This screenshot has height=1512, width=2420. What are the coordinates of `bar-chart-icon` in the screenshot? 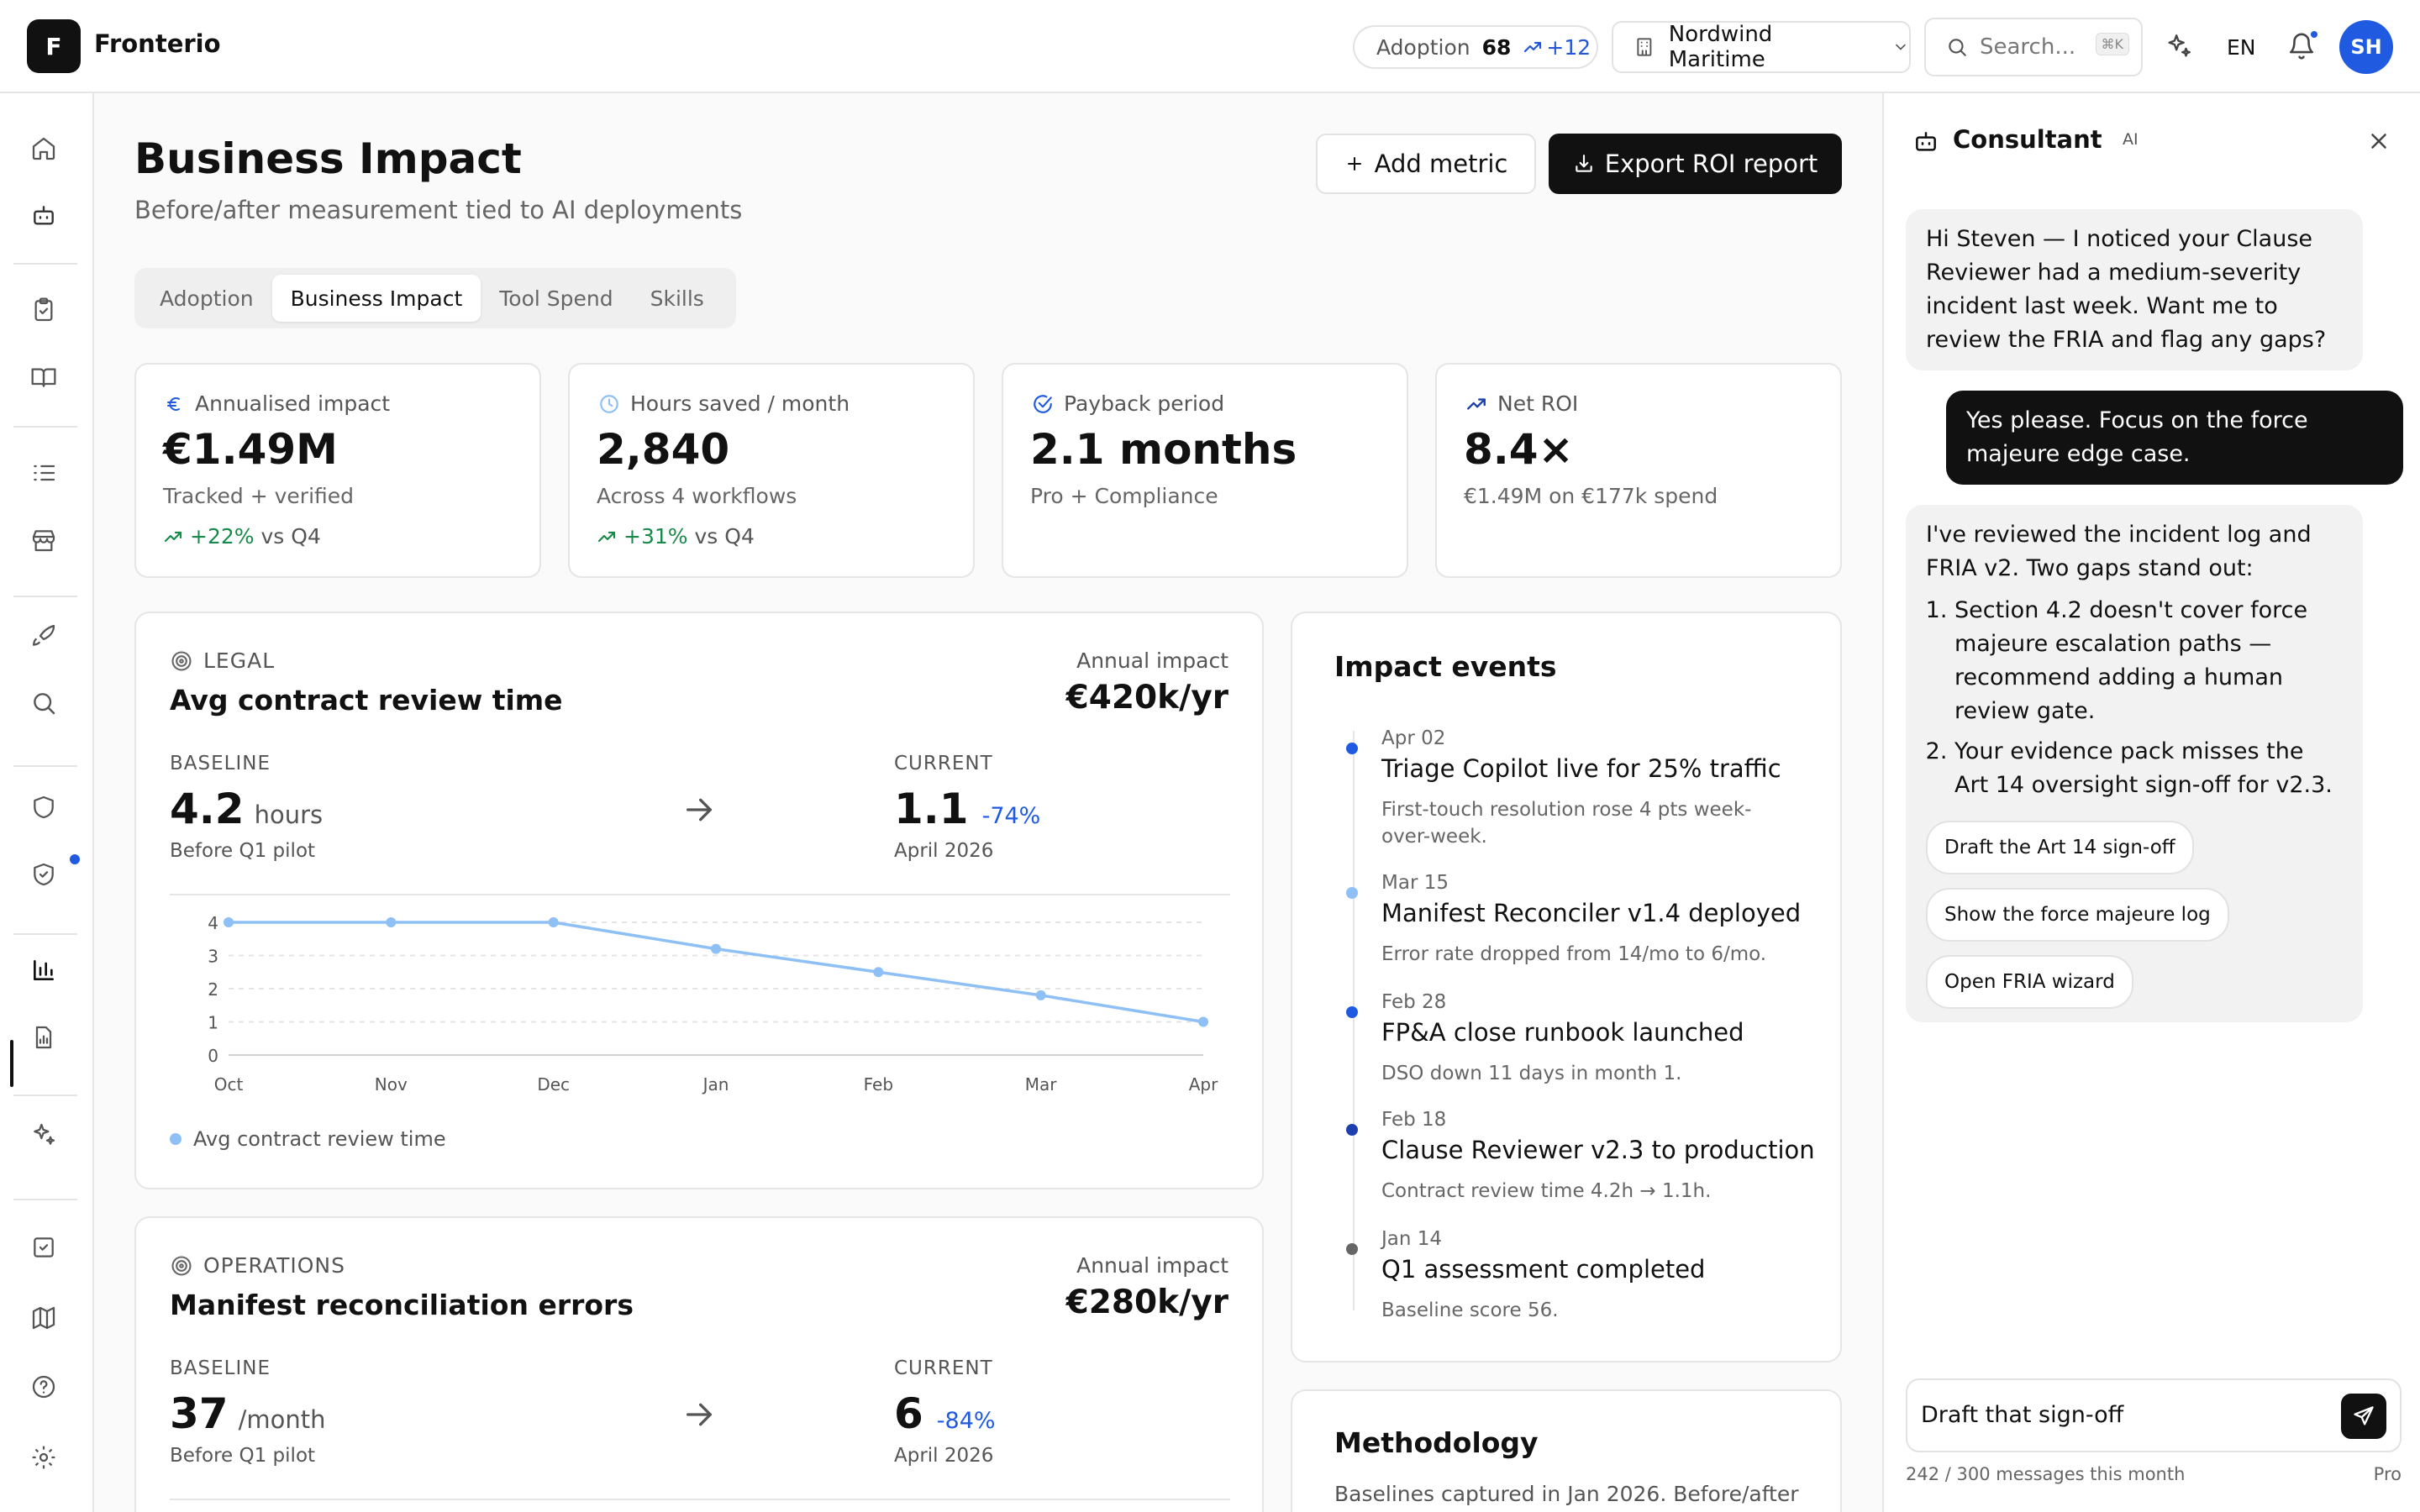 It's located at (44, 970).